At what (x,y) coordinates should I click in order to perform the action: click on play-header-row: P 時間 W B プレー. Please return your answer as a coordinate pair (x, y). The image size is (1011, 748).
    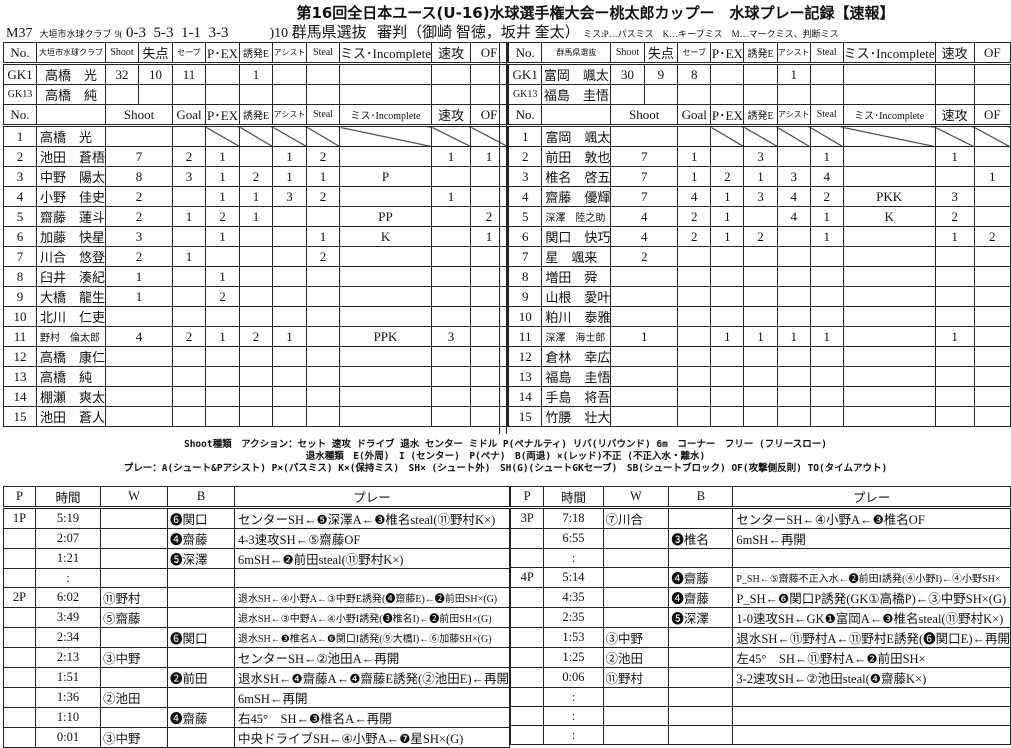
    Looking at the image, I should click on (760, 497).